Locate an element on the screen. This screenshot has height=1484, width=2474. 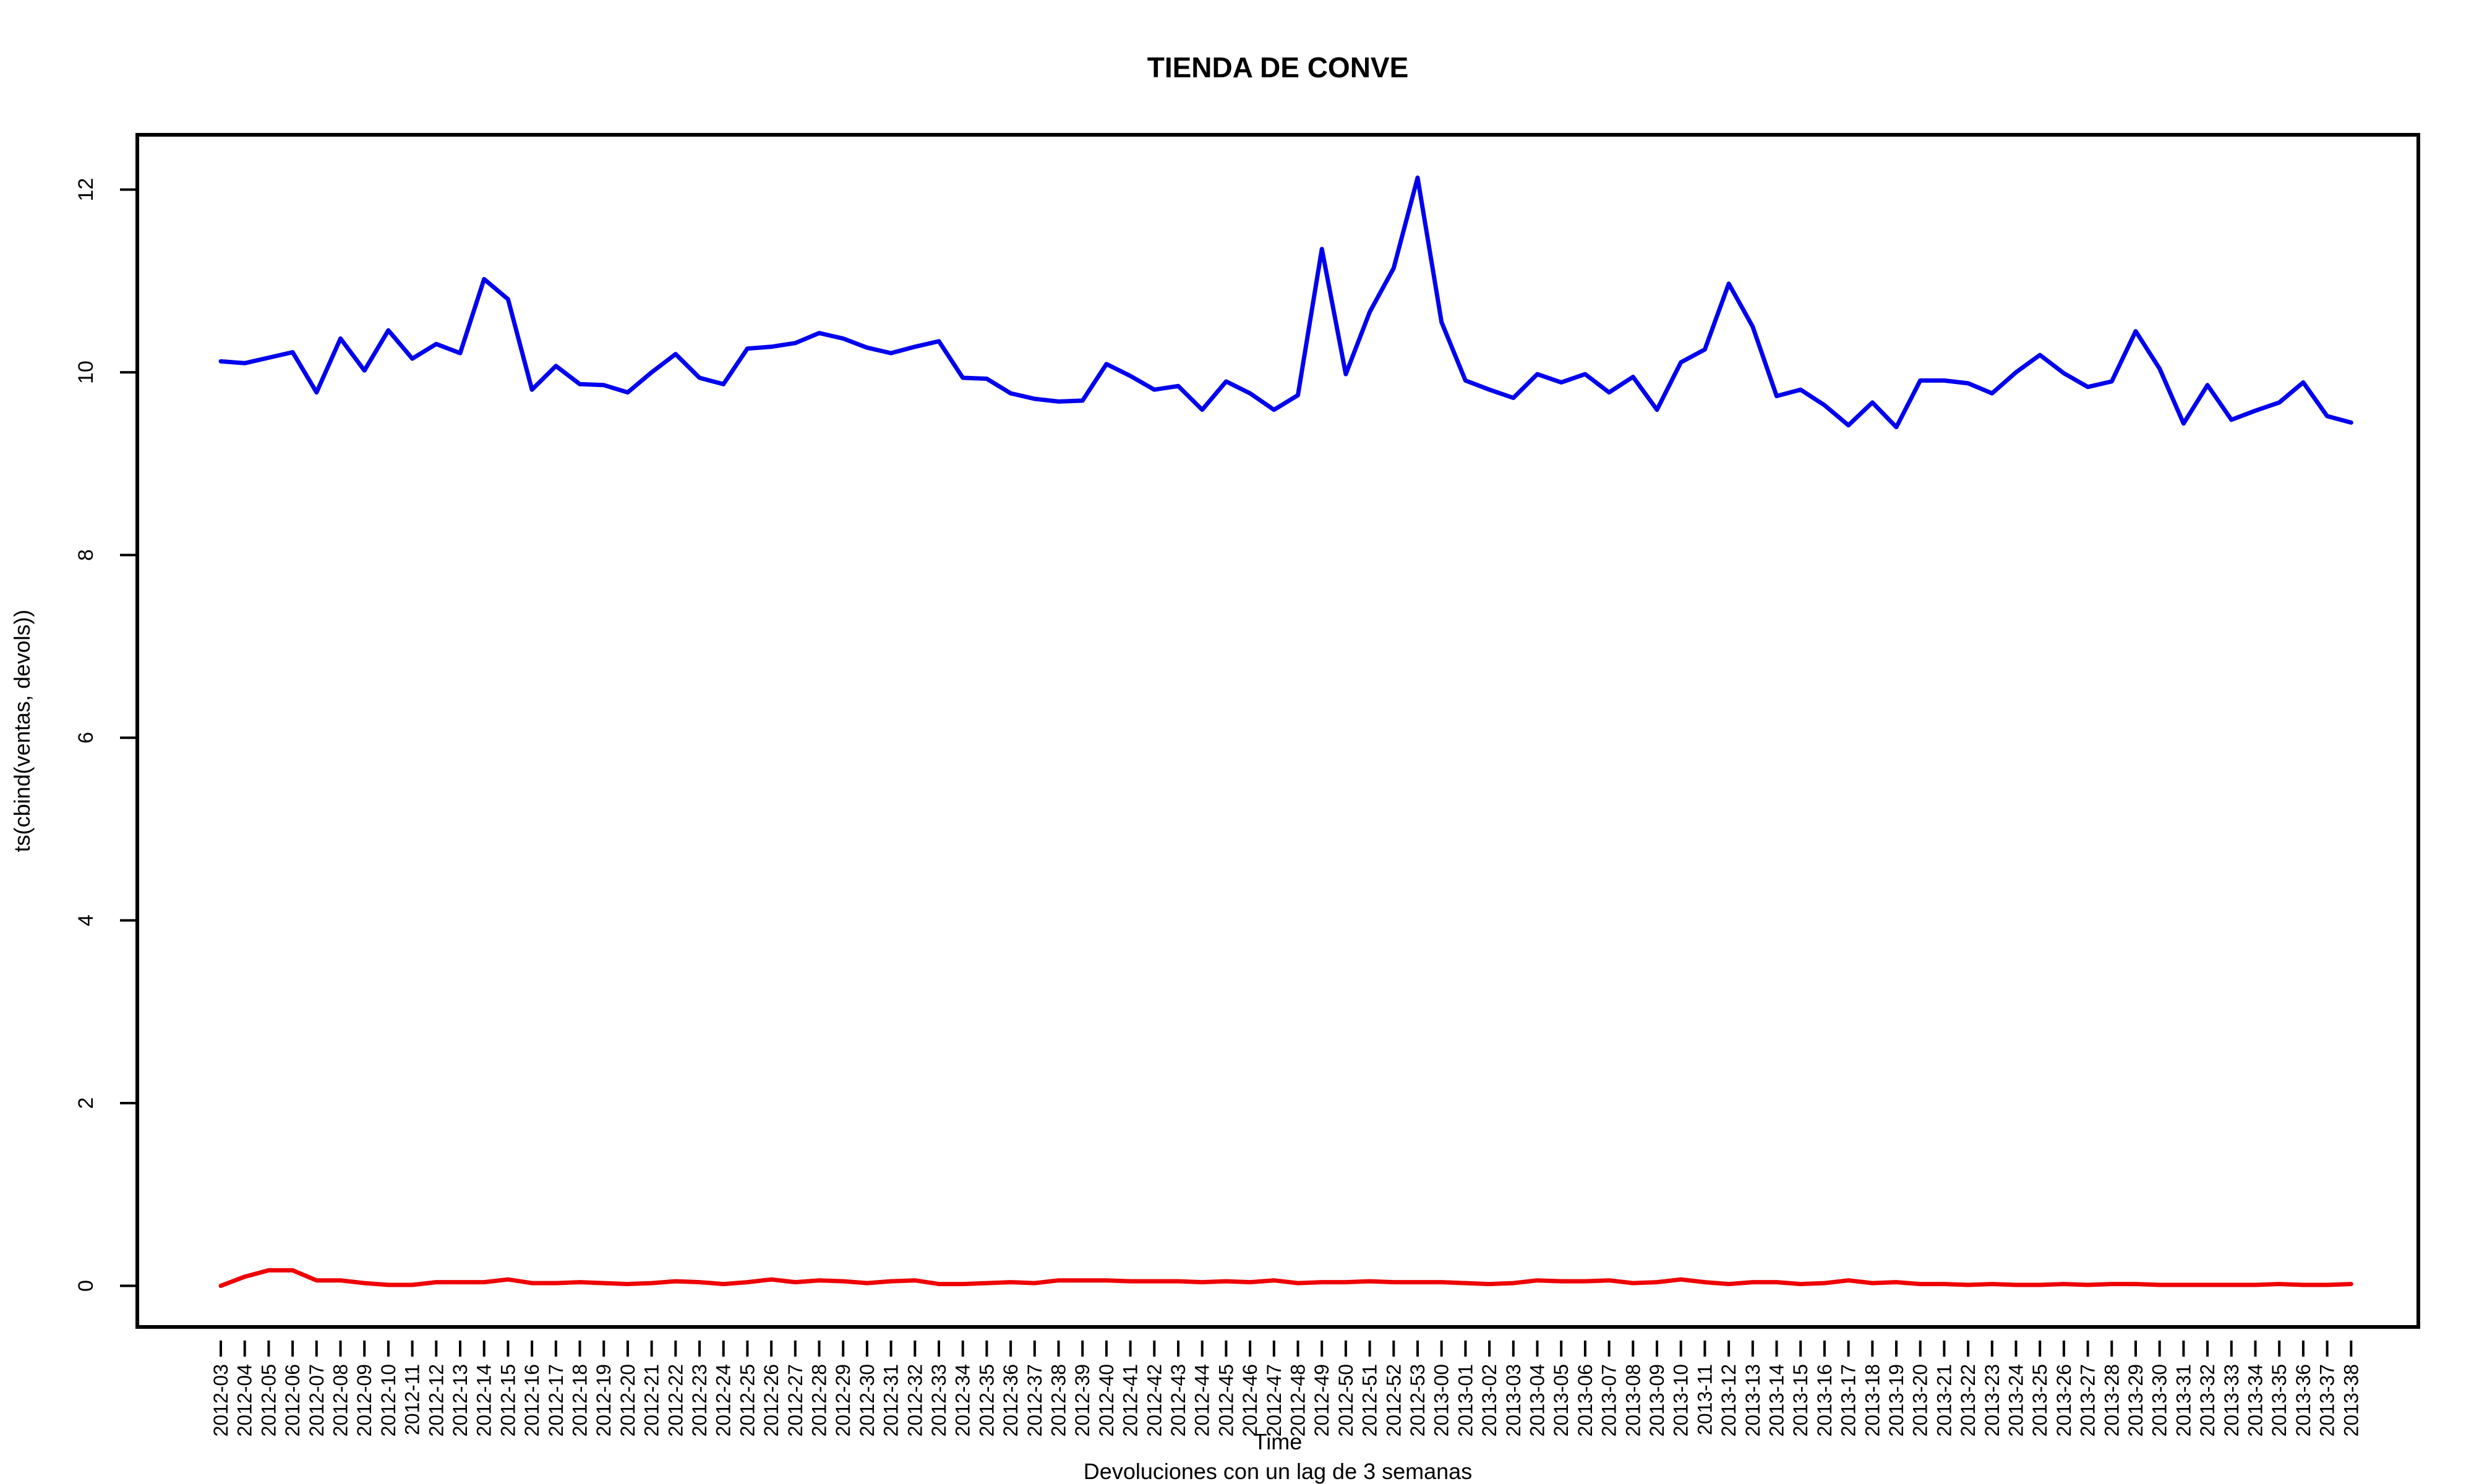
x-tick-label: 2012-32 is located at coordinates (915, 1400).